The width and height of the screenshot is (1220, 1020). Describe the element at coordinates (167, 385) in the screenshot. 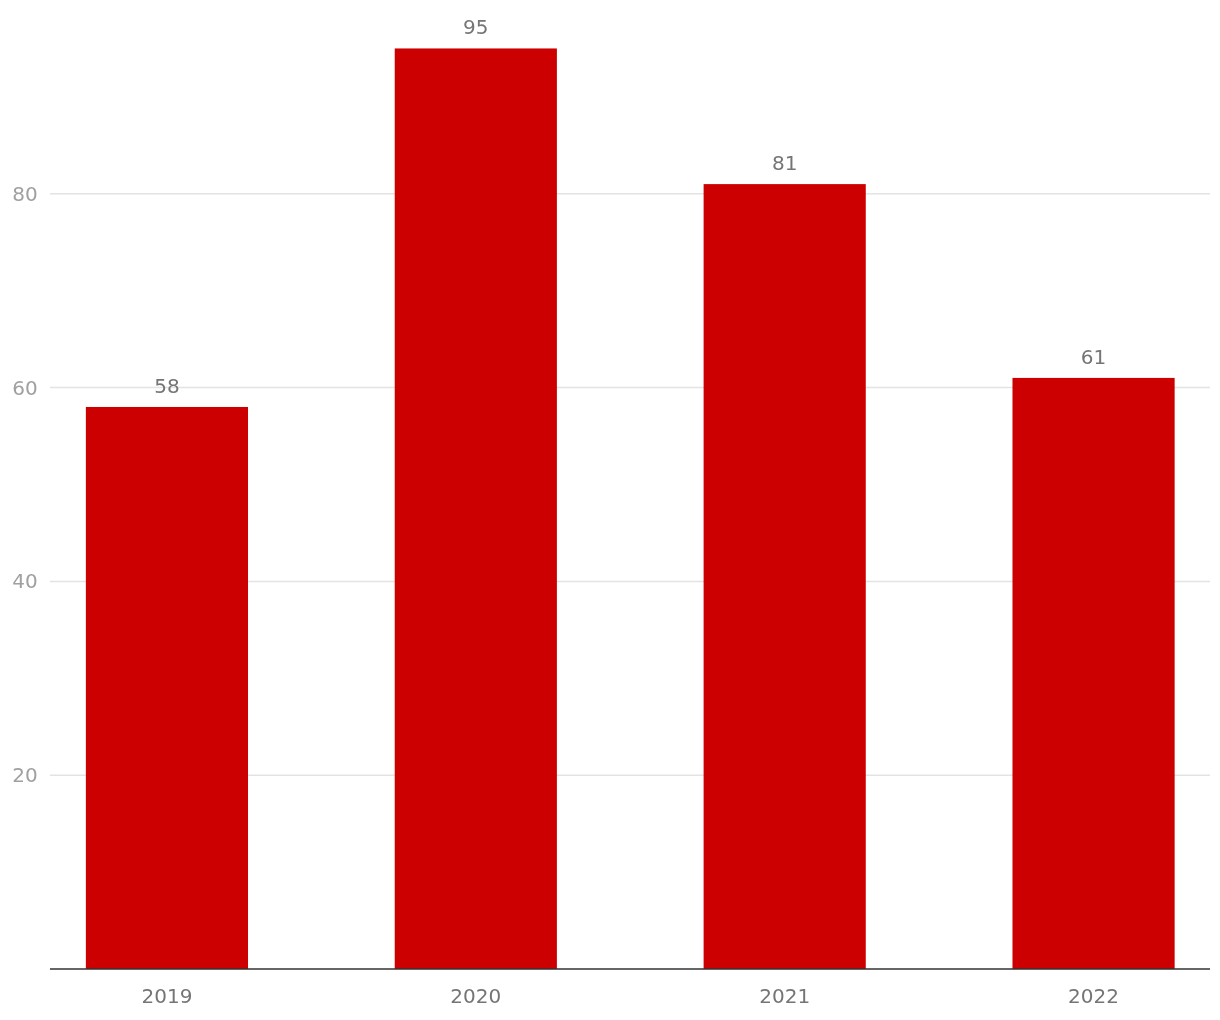

I see `data-label: 58` at that location.